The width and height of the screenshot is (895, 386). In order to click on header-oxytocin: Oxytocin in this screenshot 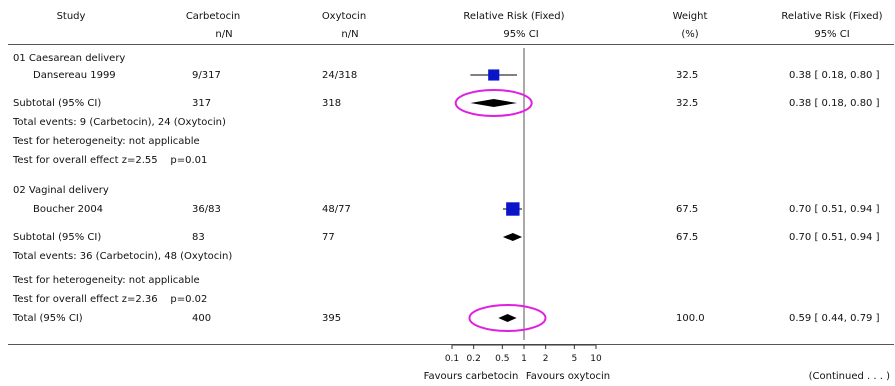, I will do `click(344, 16)`.